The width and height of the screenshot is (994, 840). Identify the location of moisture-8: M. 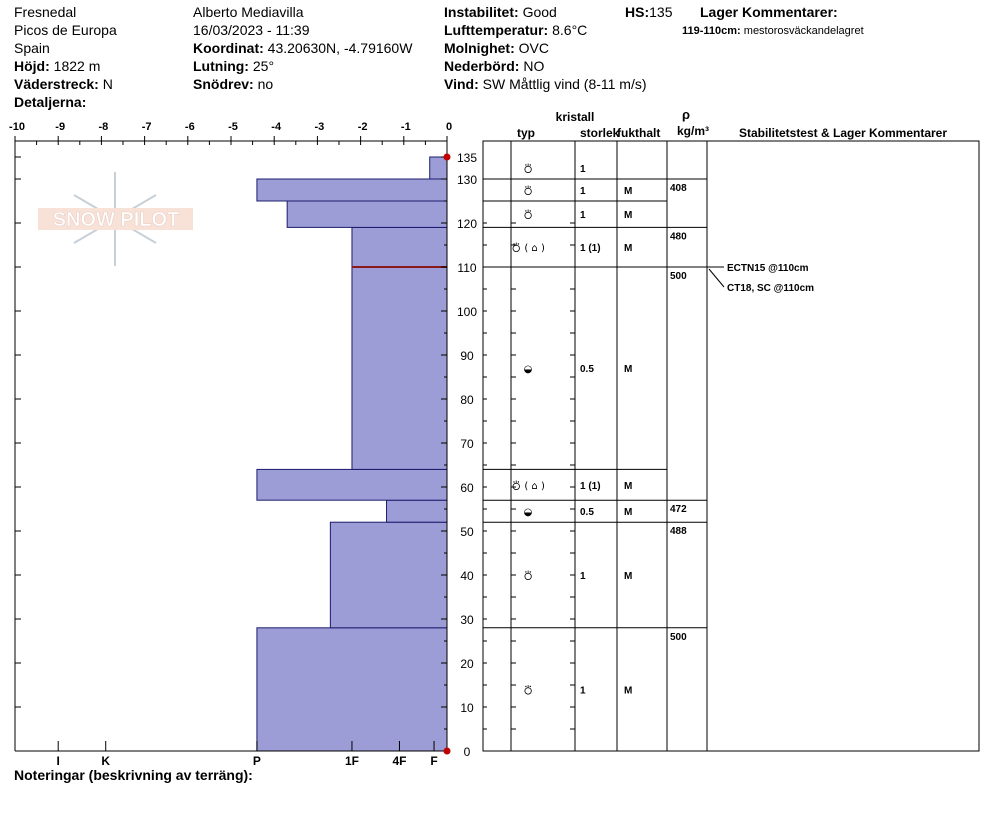
(628, 690).